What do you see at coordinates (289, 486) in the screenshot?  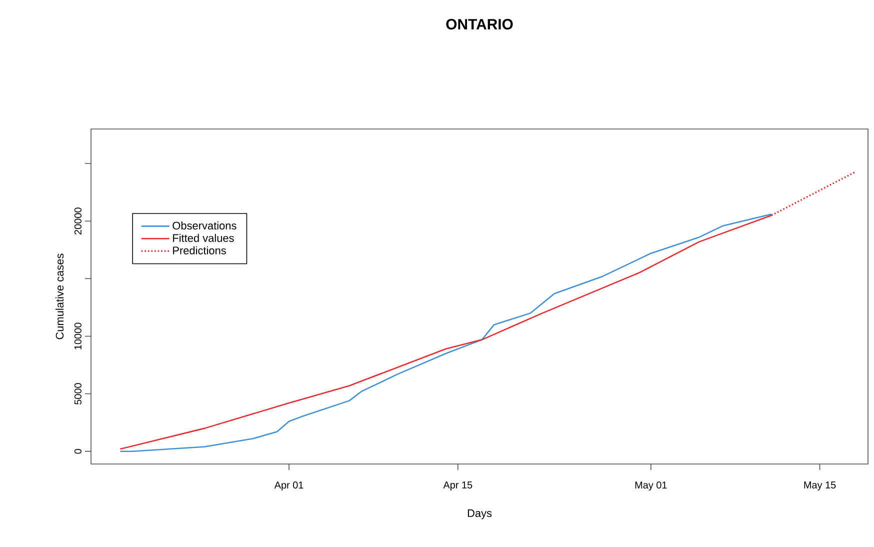 I see `x-tick-label: Apr 01` at bounding box center [289, 486].